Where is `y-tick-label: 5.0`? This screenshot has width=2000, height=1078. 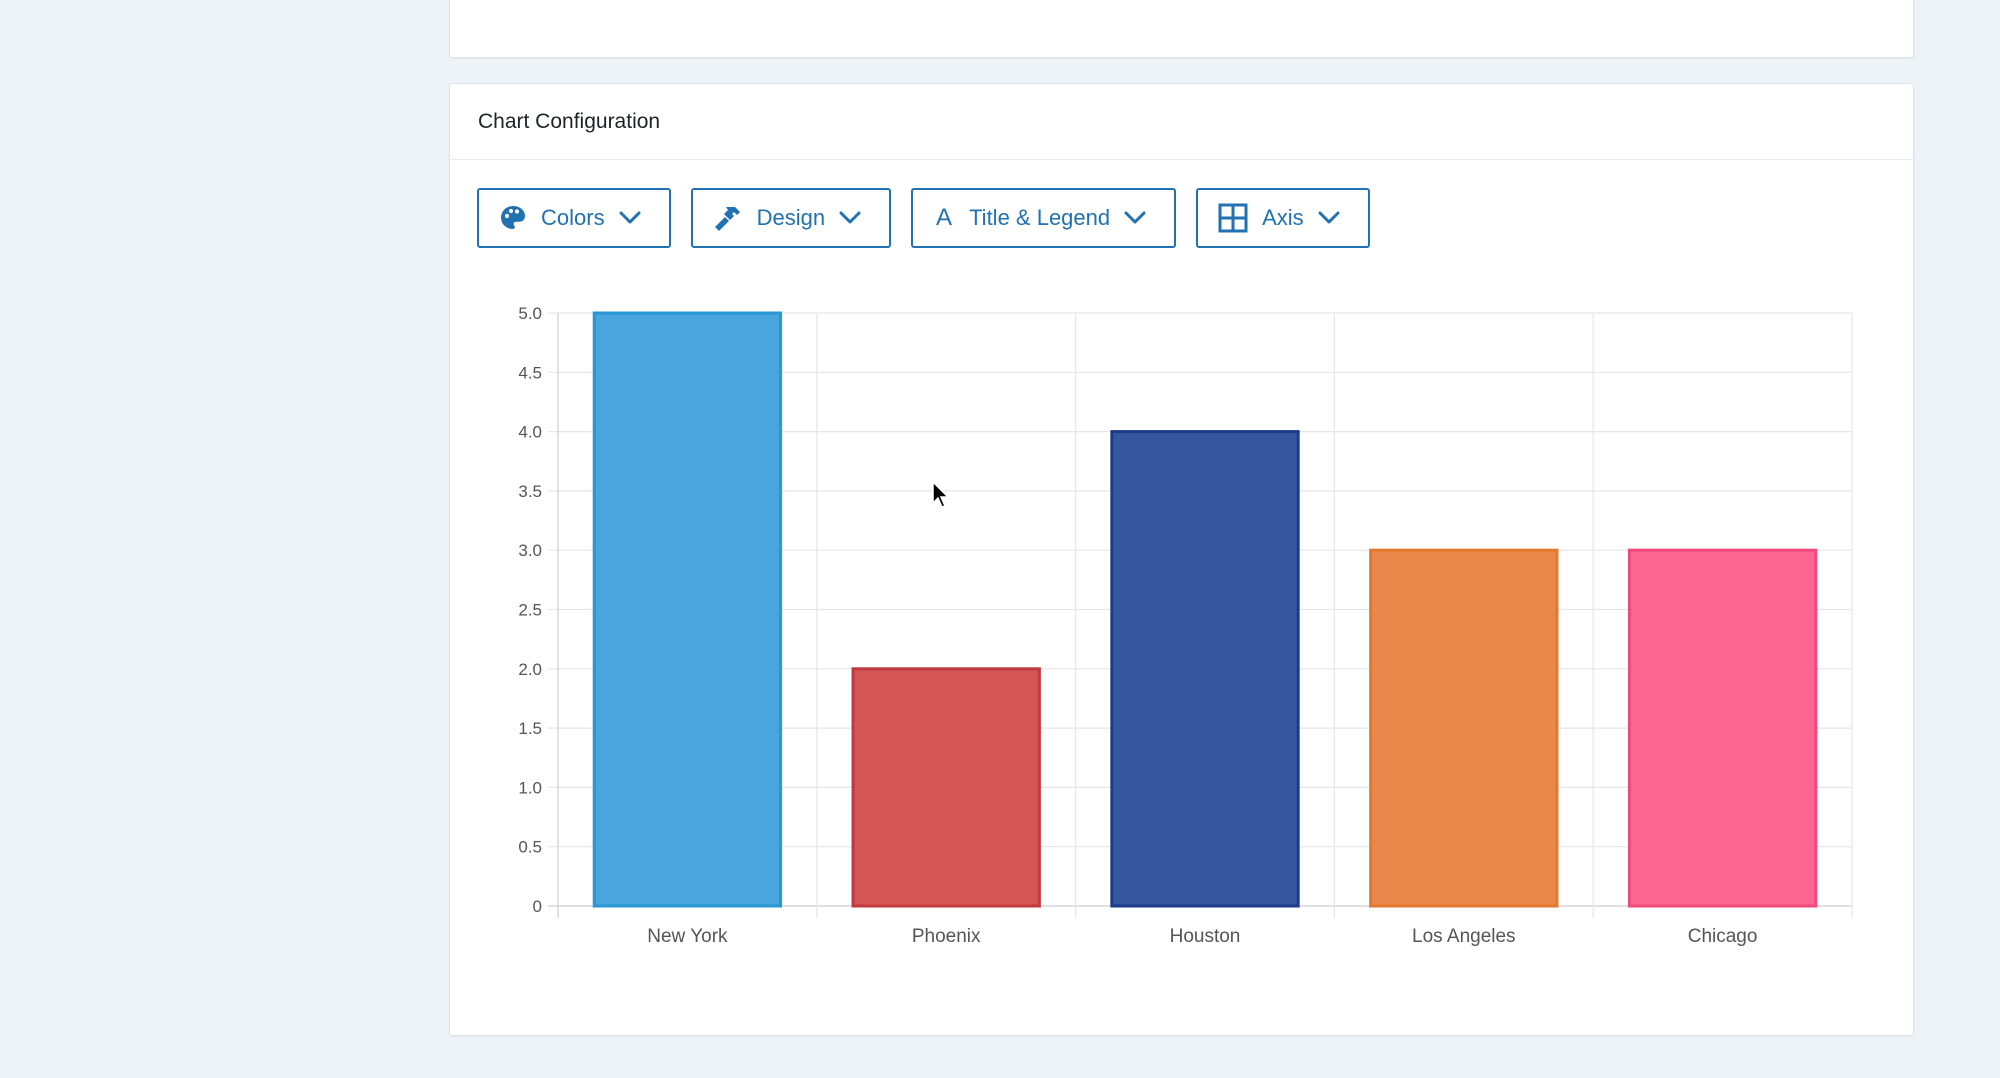
y-tick-label: 5.0 is located at coordinates (530, 313).